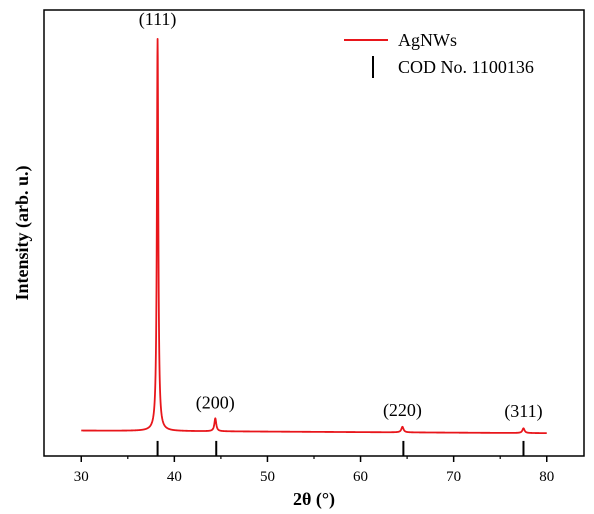  Describe the element at coordinates (174, 477) in the screenshot. I see `x-tick-label-40: 40` at that location.